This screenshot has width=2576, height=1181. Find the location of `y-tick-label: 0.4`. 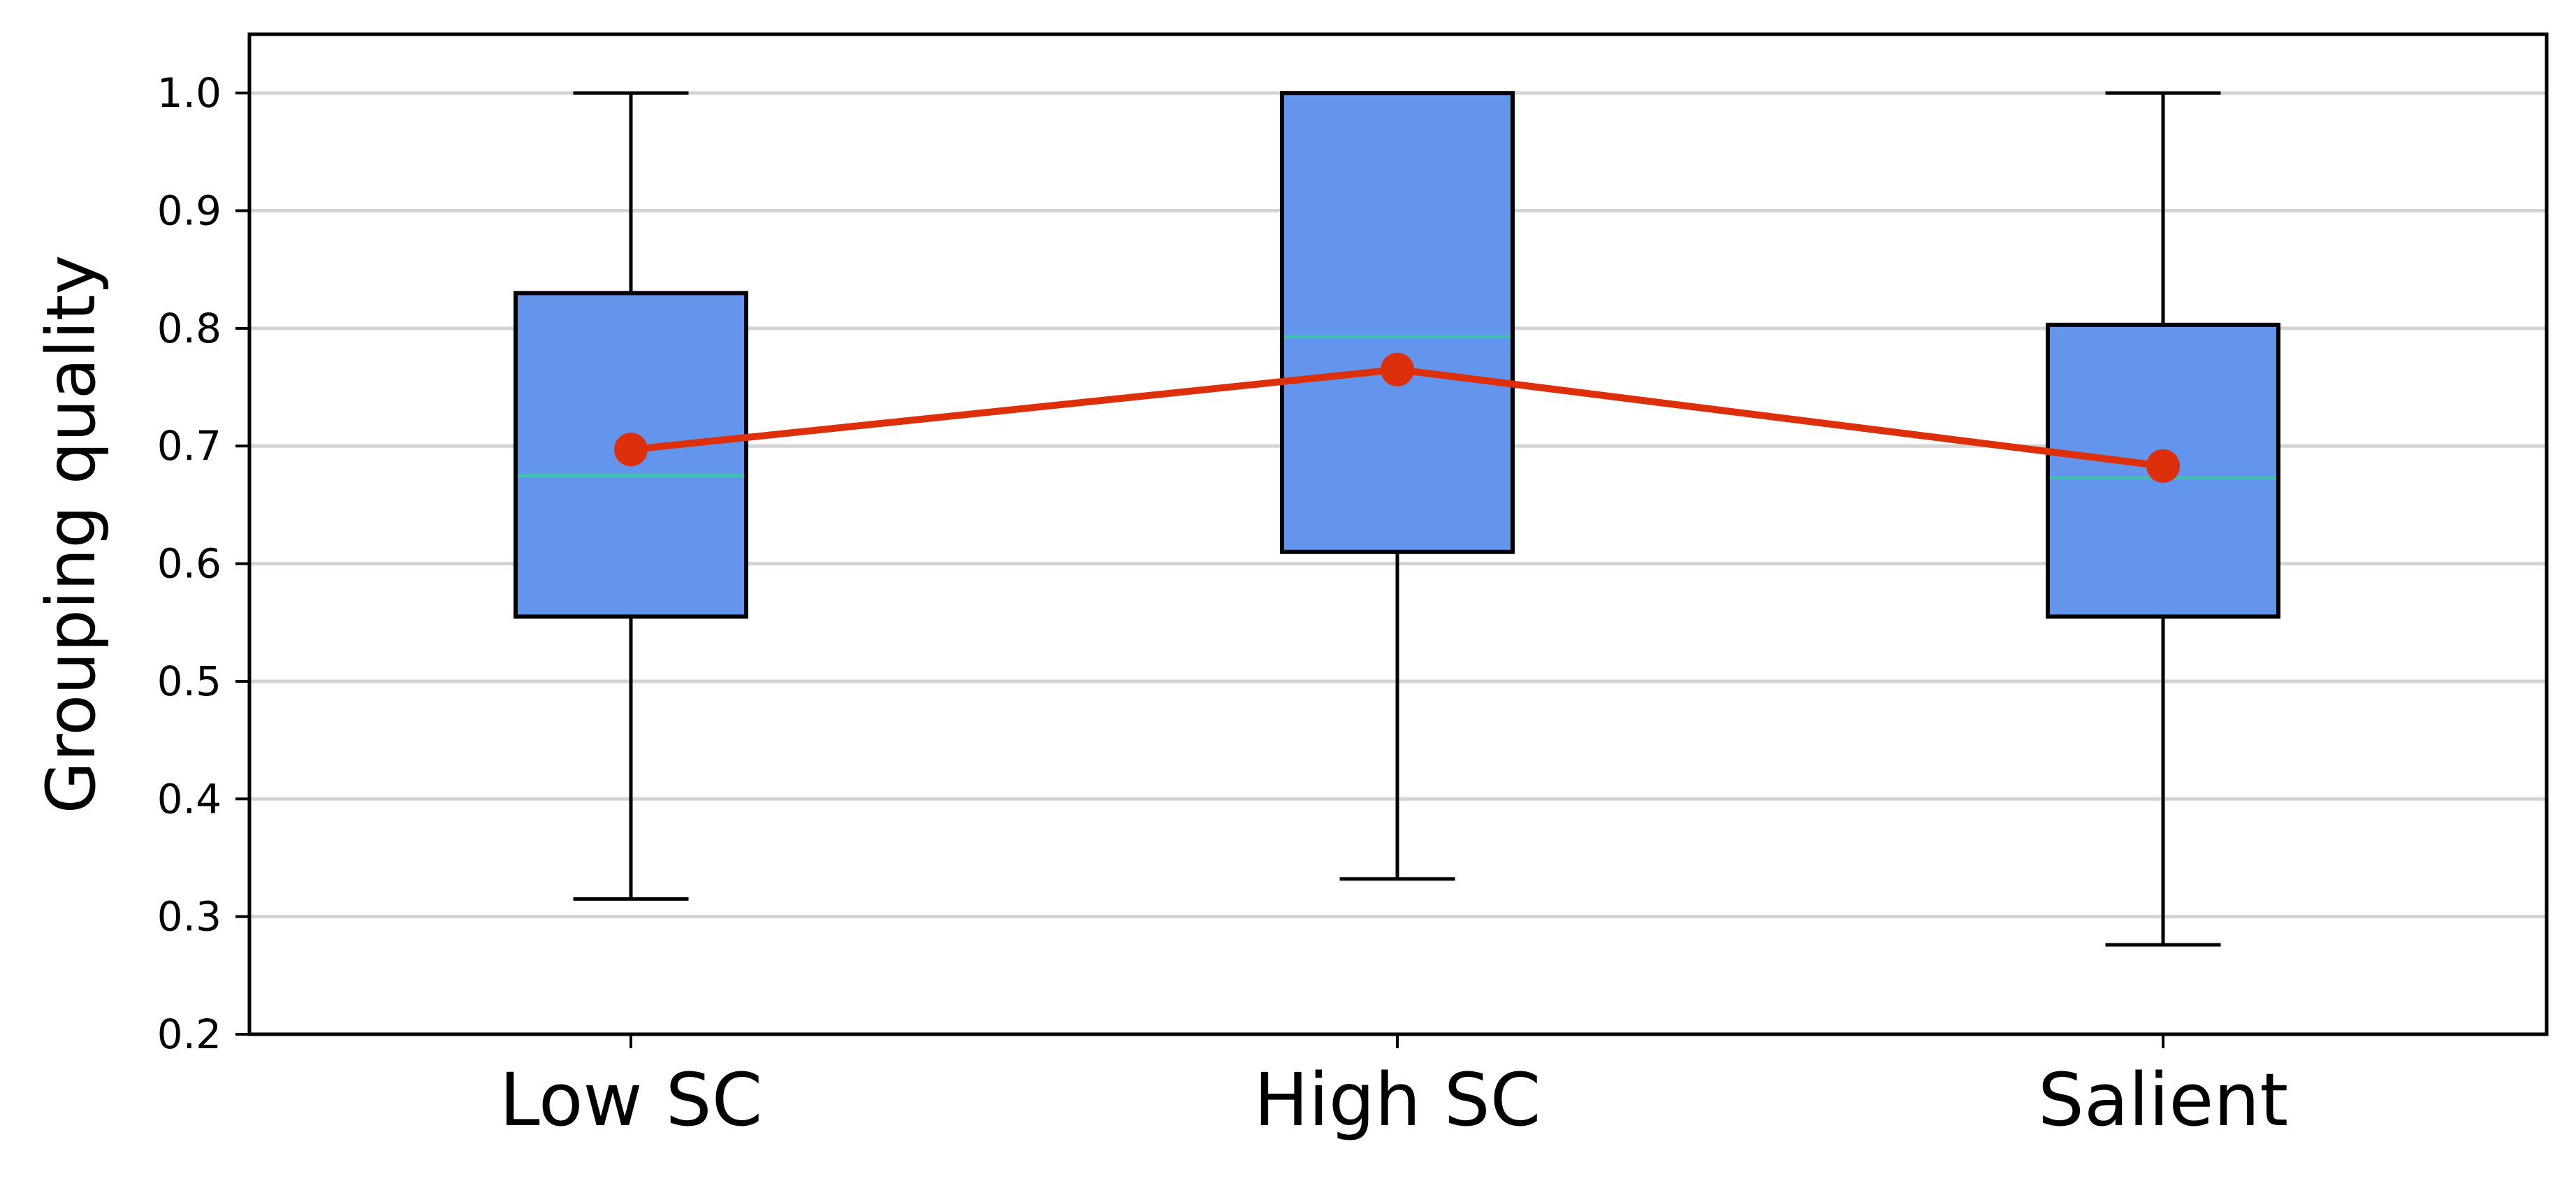

y-tick-label: 0.4 is located at coordinates (189, 799).